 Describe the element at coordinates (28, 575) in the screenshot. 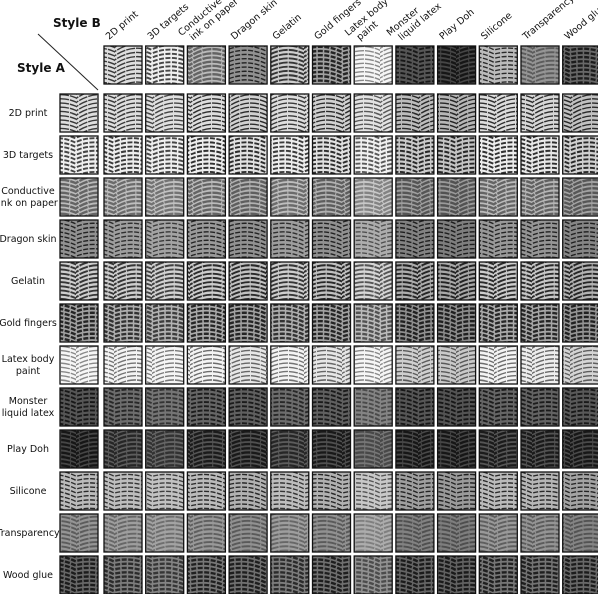

I see `row-label: Wood glue` at that location.